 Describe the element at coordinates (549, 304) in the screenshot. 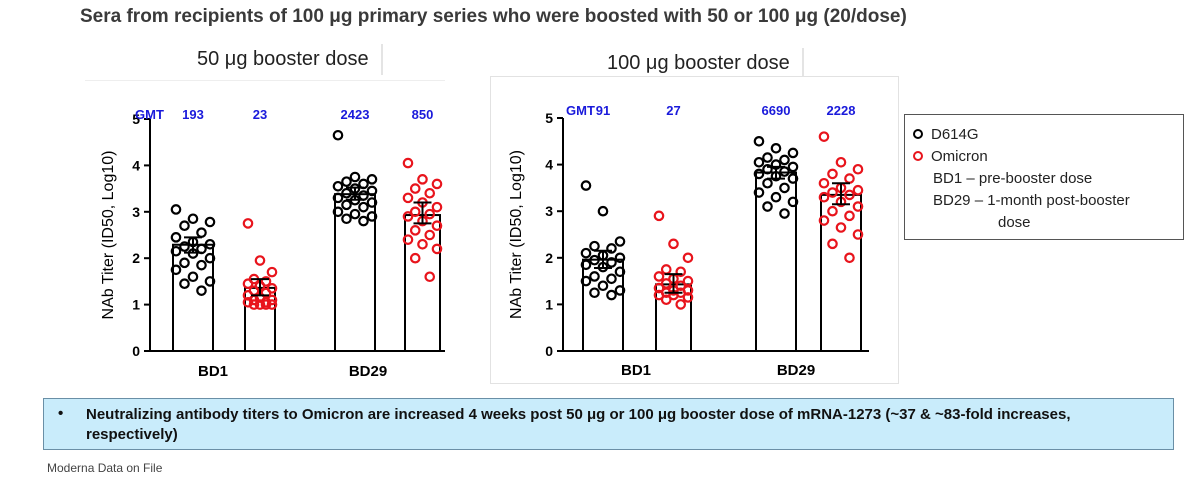

I see `y-tick-label: 1` at that location.